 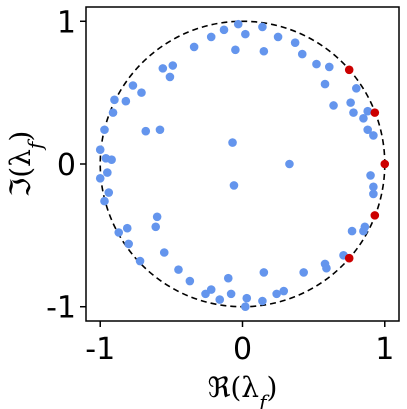 What do you see at coordinates (25, 164) in the screenshot?
I see `y-axis-label: ℑ(λf)` at bounding box center [25, 164].